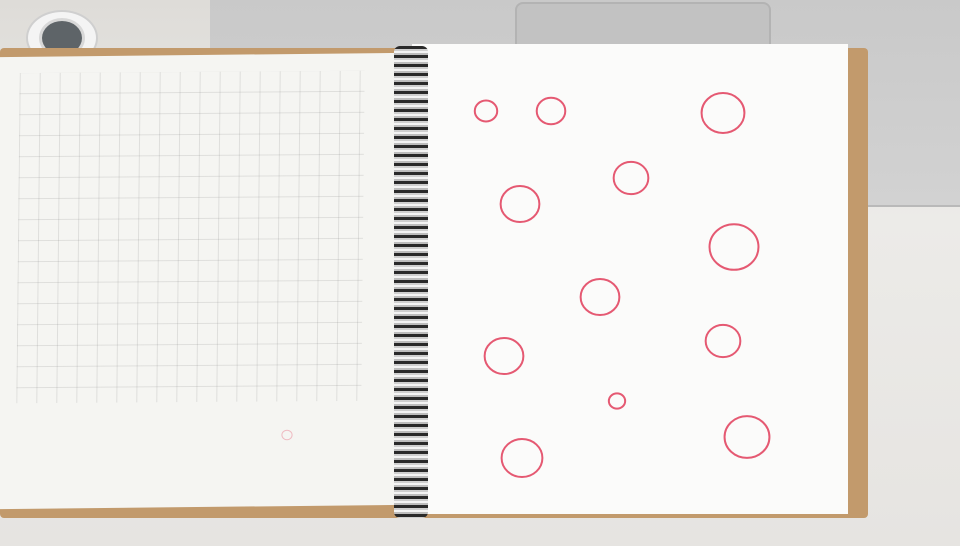 This screenshot has width=960, height=546. Describe the element at coordinates (411, 282) in the screenshot. I see `spiral-binding` at that location.